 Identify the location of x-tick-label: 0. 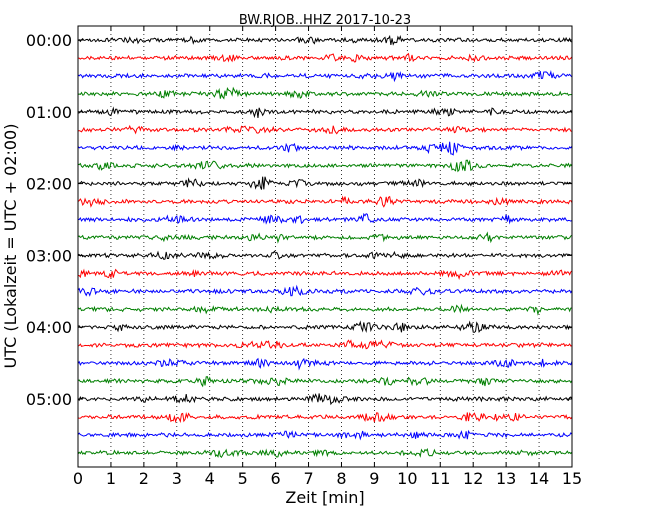
(78, 478).